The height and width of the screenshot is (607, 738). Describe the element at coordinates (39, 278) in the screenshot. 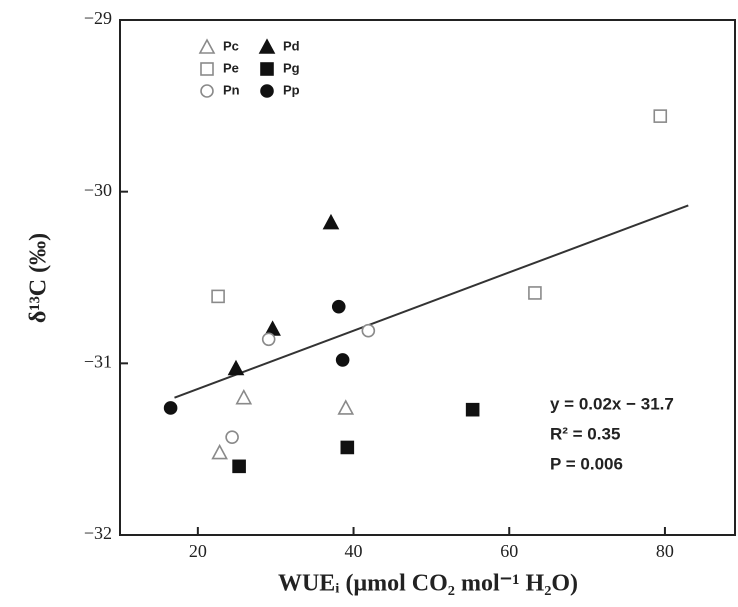

I see `y-axis-label: δ¹³C (‰)` at that location.